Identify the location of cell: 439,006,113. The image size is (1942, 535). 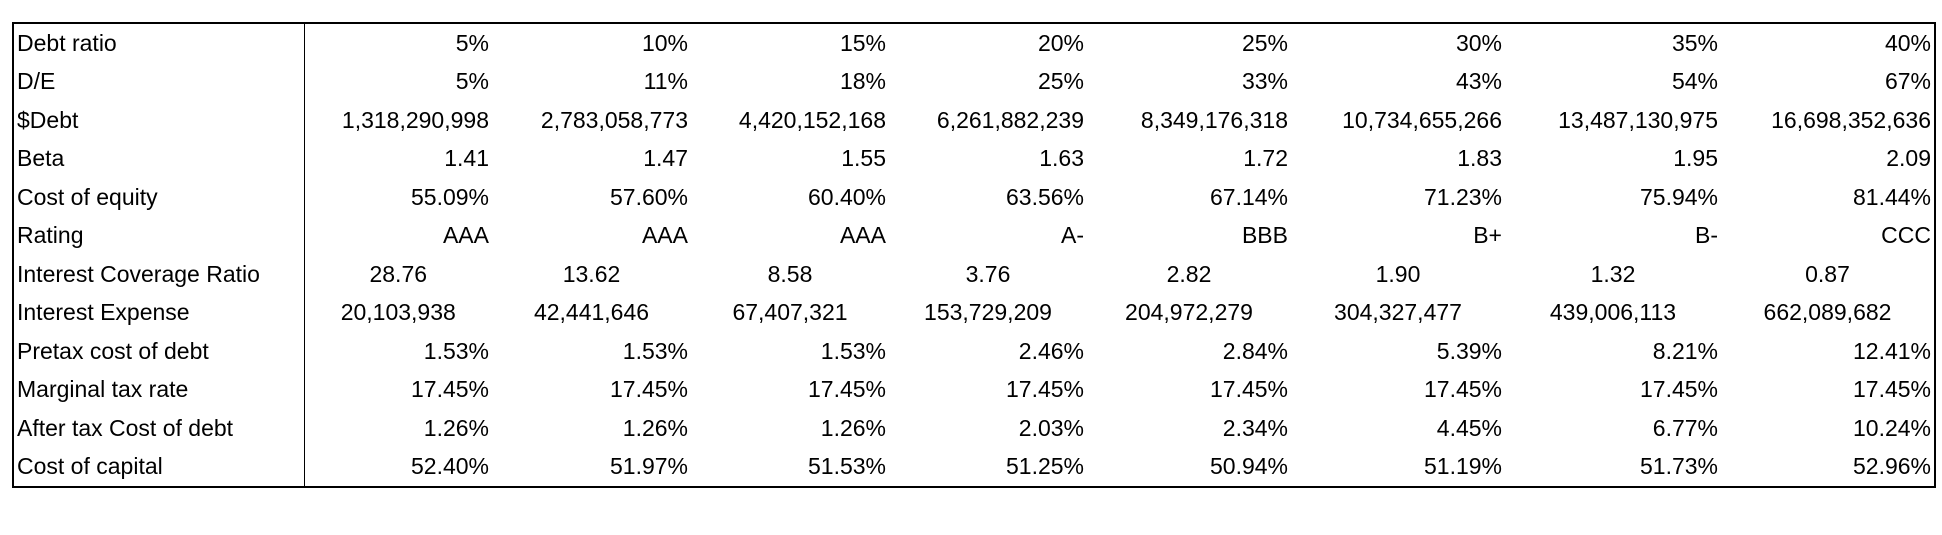
(1613, 312).